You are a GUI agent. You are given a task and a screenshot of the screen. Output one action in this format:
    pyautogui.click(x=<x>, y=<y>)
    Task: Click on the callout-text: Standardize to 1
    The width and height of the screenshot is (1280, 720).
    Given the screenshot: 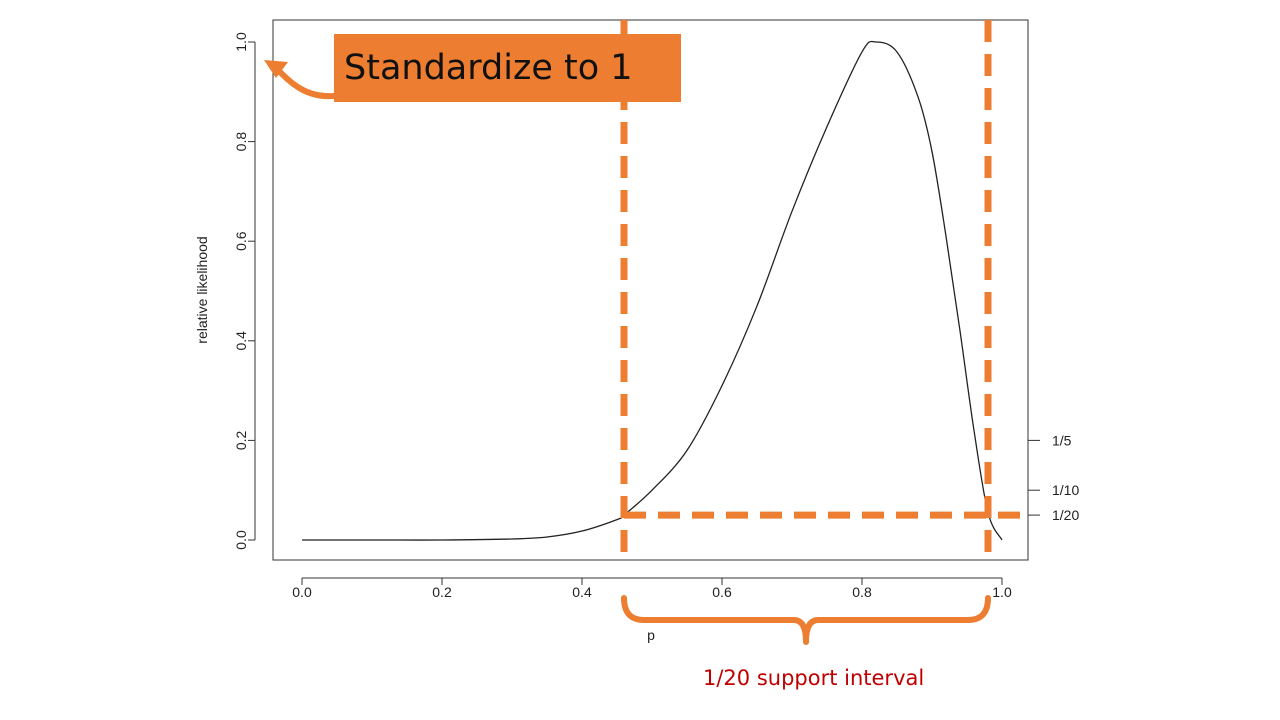 What is the action you would take?
    pyautogui.click(x=488, y=68)
    